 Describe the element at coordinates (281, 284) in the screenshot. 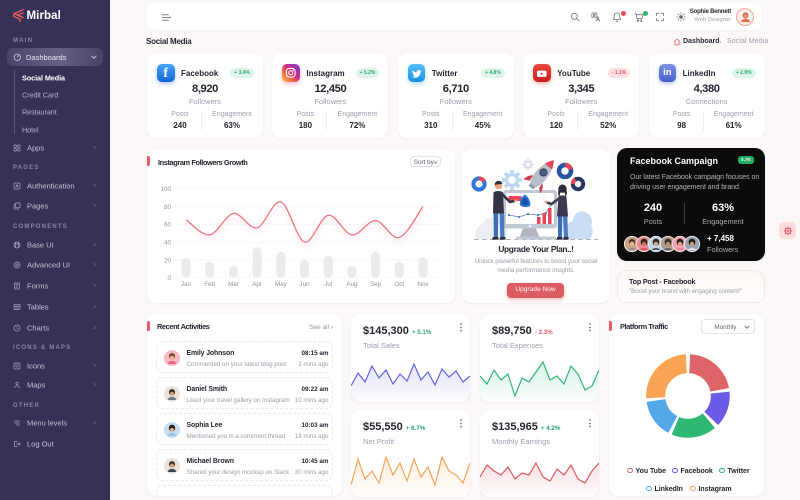

I see `svg-text: May` at that location.